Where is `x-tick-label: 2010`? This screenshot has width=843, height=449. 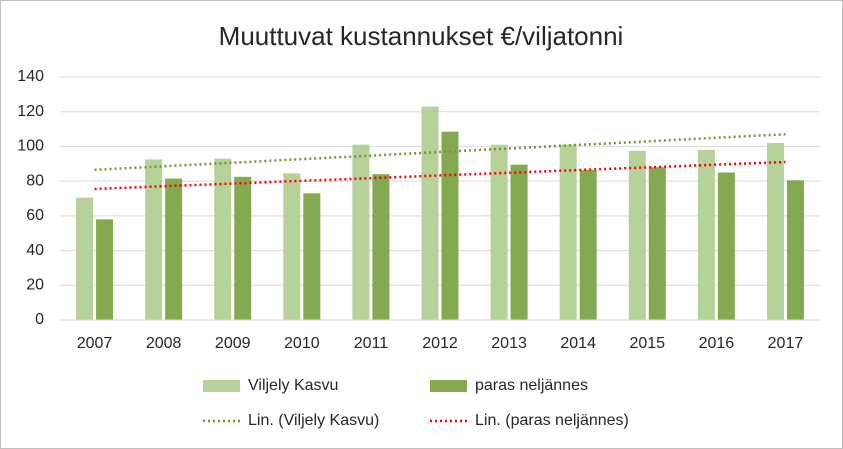 x-tick-label: 2010 is located at coordinates (302, 343).